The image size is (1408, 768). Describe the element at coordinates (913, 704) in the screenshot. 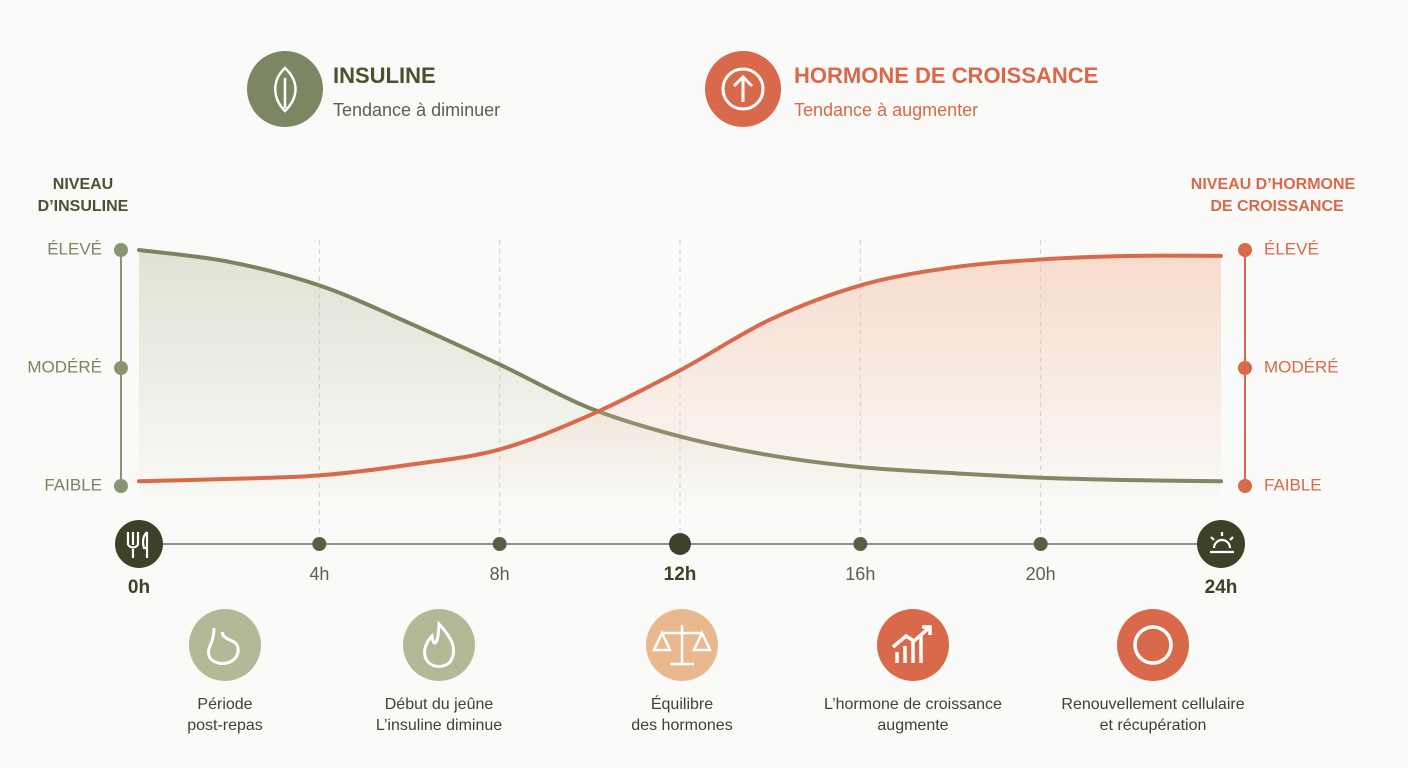

I see `phase-caption: L’hormone de croissance` at that location.